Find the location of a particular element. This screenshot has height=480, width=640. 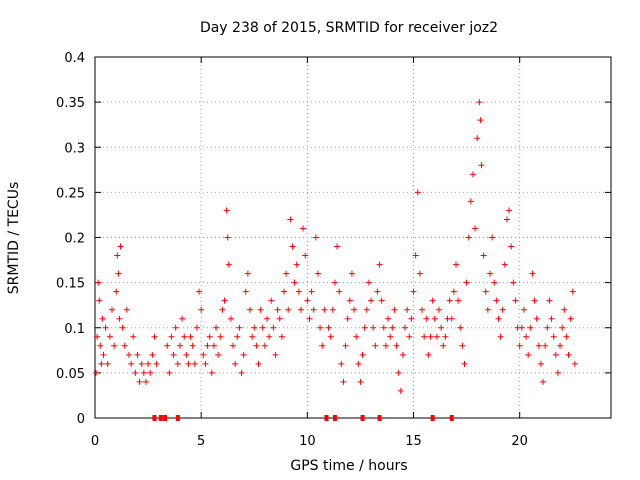

x-tick-label: 0 is located at coordinates (95, 441).